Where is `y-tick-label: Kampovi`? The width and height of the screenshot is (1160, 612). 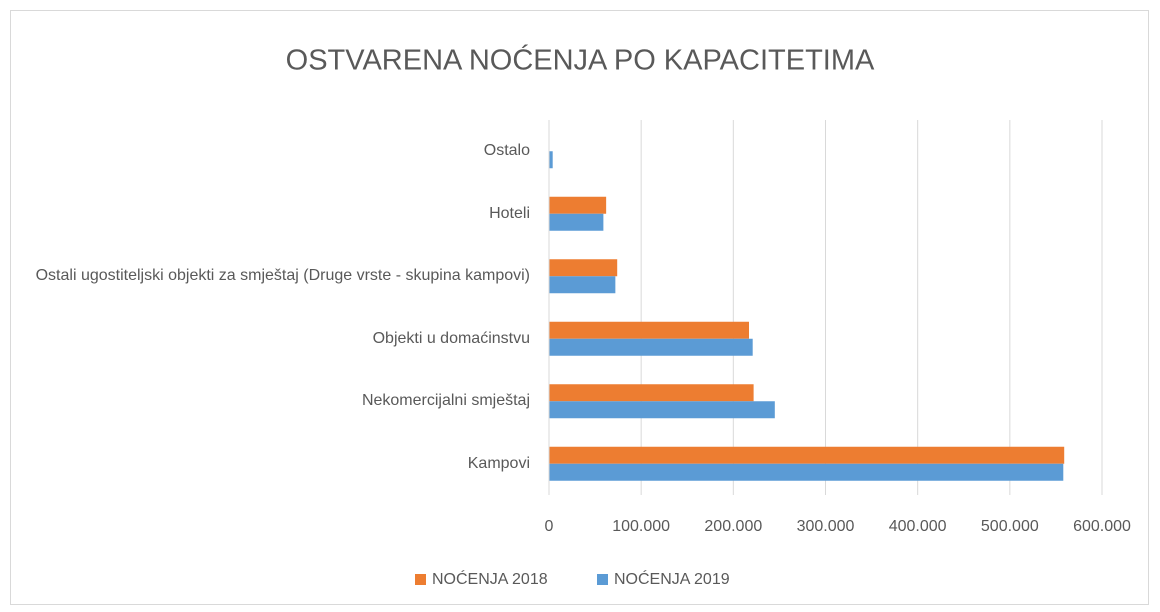 y-tick-label: Kampovi is located at coordinates (498, 463).